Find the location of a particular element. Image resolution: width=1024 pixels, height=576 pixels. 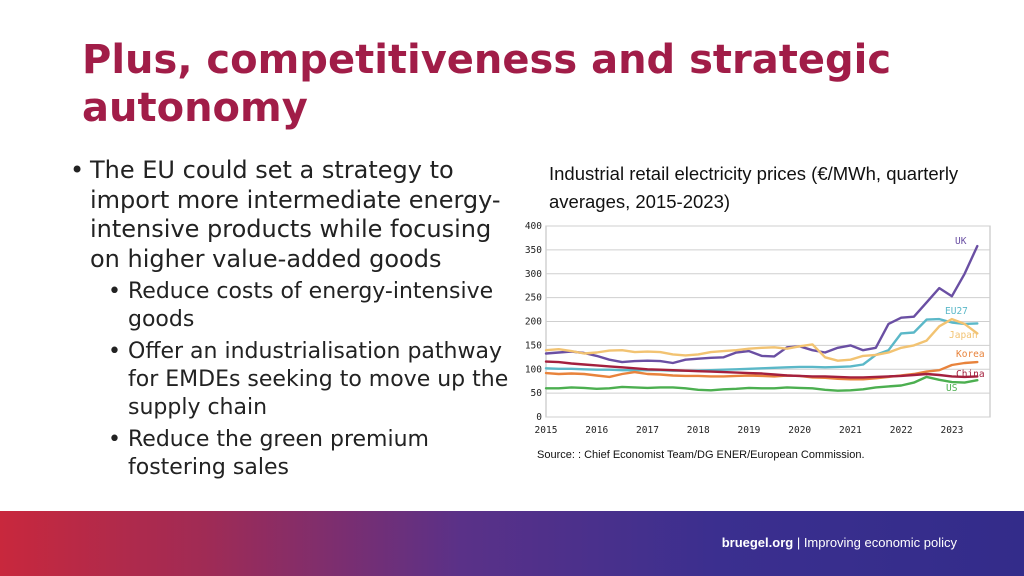

sub-bullet-text: Reduce costs of energy-intensive goods is located at coordinates (311, 305).